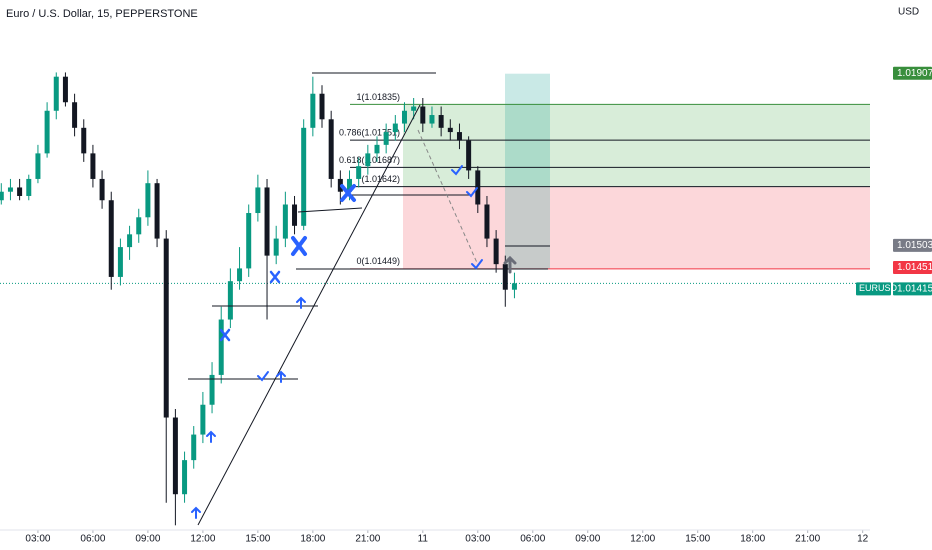 Image resolution: width=932 pixels, height=550 pixels. What do you see at coordinates (369, 133) in the screenshot?
I see `fib-label: 0.786(1.01751)` at bounding box center [369, 133].